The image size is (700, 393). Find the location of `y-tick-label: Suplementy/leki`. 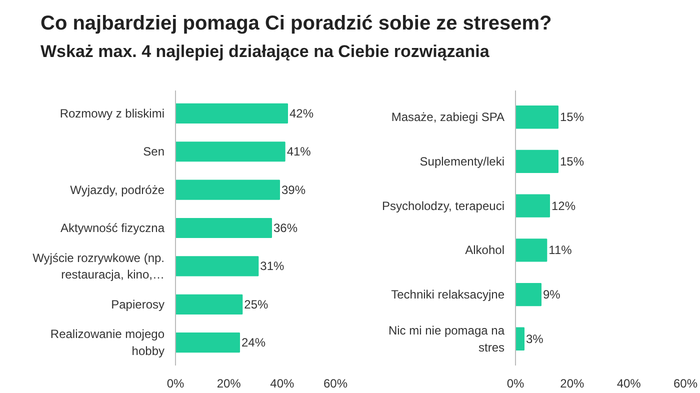

y-tick-label: Suplementy/leki is located at coordinates (462, 161).